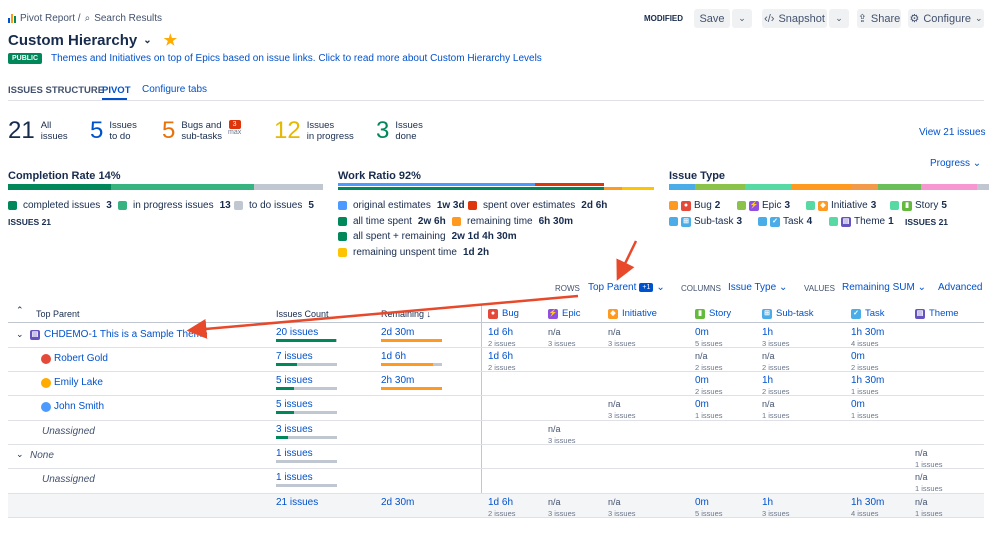  What do you see at coordinates (54, 131) in the screenshot?
I see `stat-label: All issues` at bounding box center [54, 131].